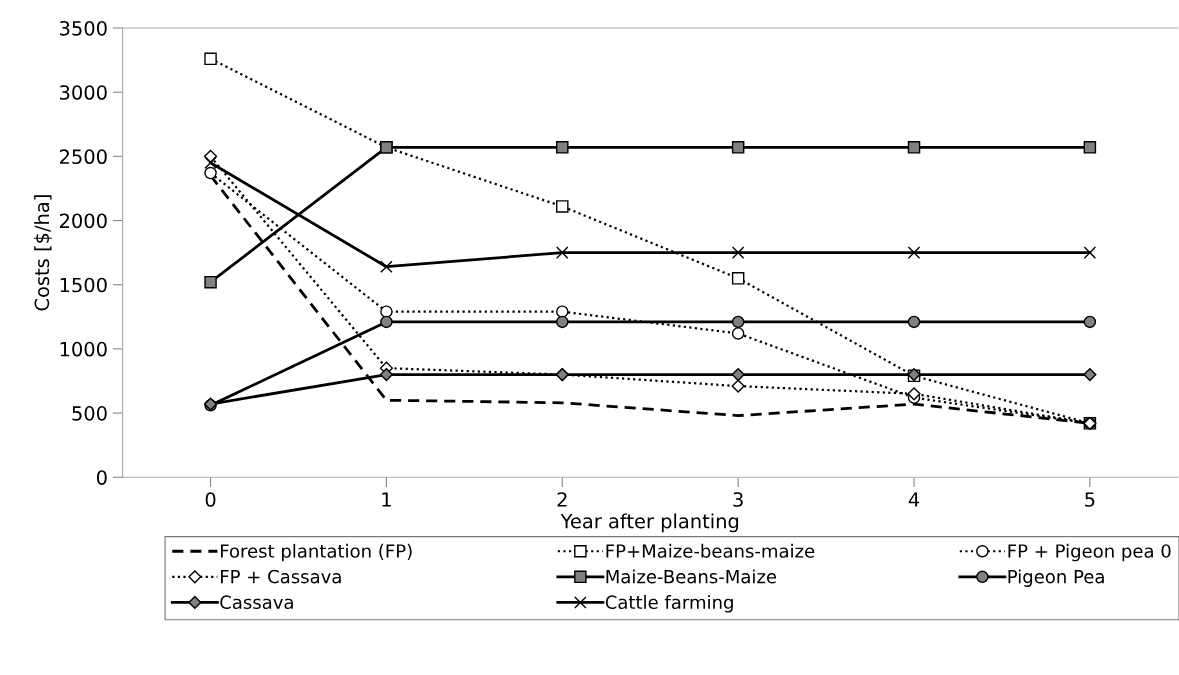 This screenshot has width=1179, height=675. What do you see at coordinates (710, 550) in the screenshot?
I see `legend-label: FP+Maize-beans-maize` at bounding box center [710, 550].